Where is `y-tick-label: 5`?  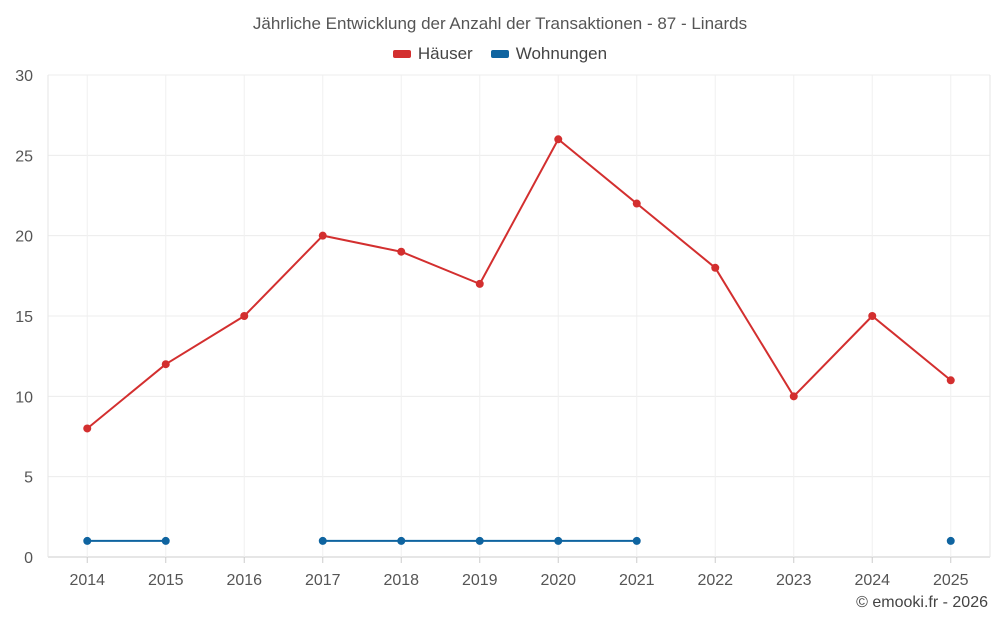 y-tick-label: 5 is located at coordinates (28, 478).